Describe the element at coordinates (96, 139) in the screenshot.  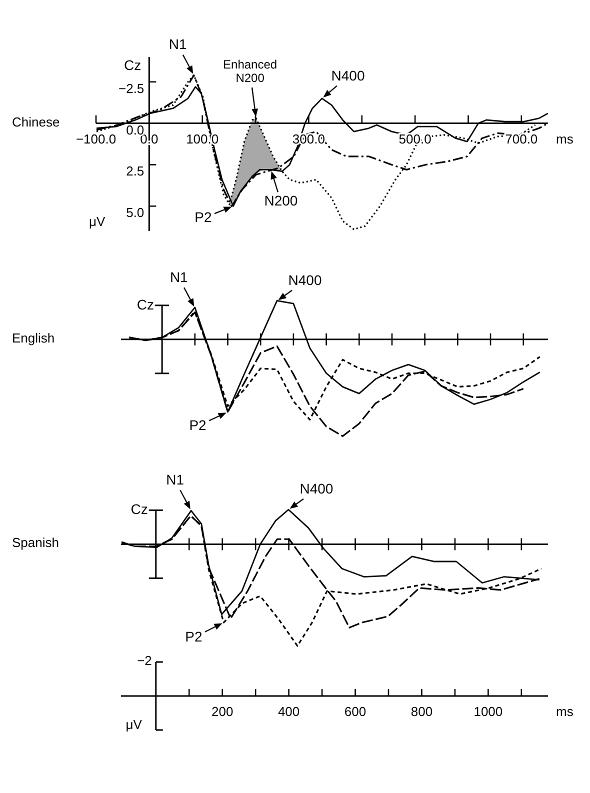
I see `x-tick-label: −100.0` at that location.